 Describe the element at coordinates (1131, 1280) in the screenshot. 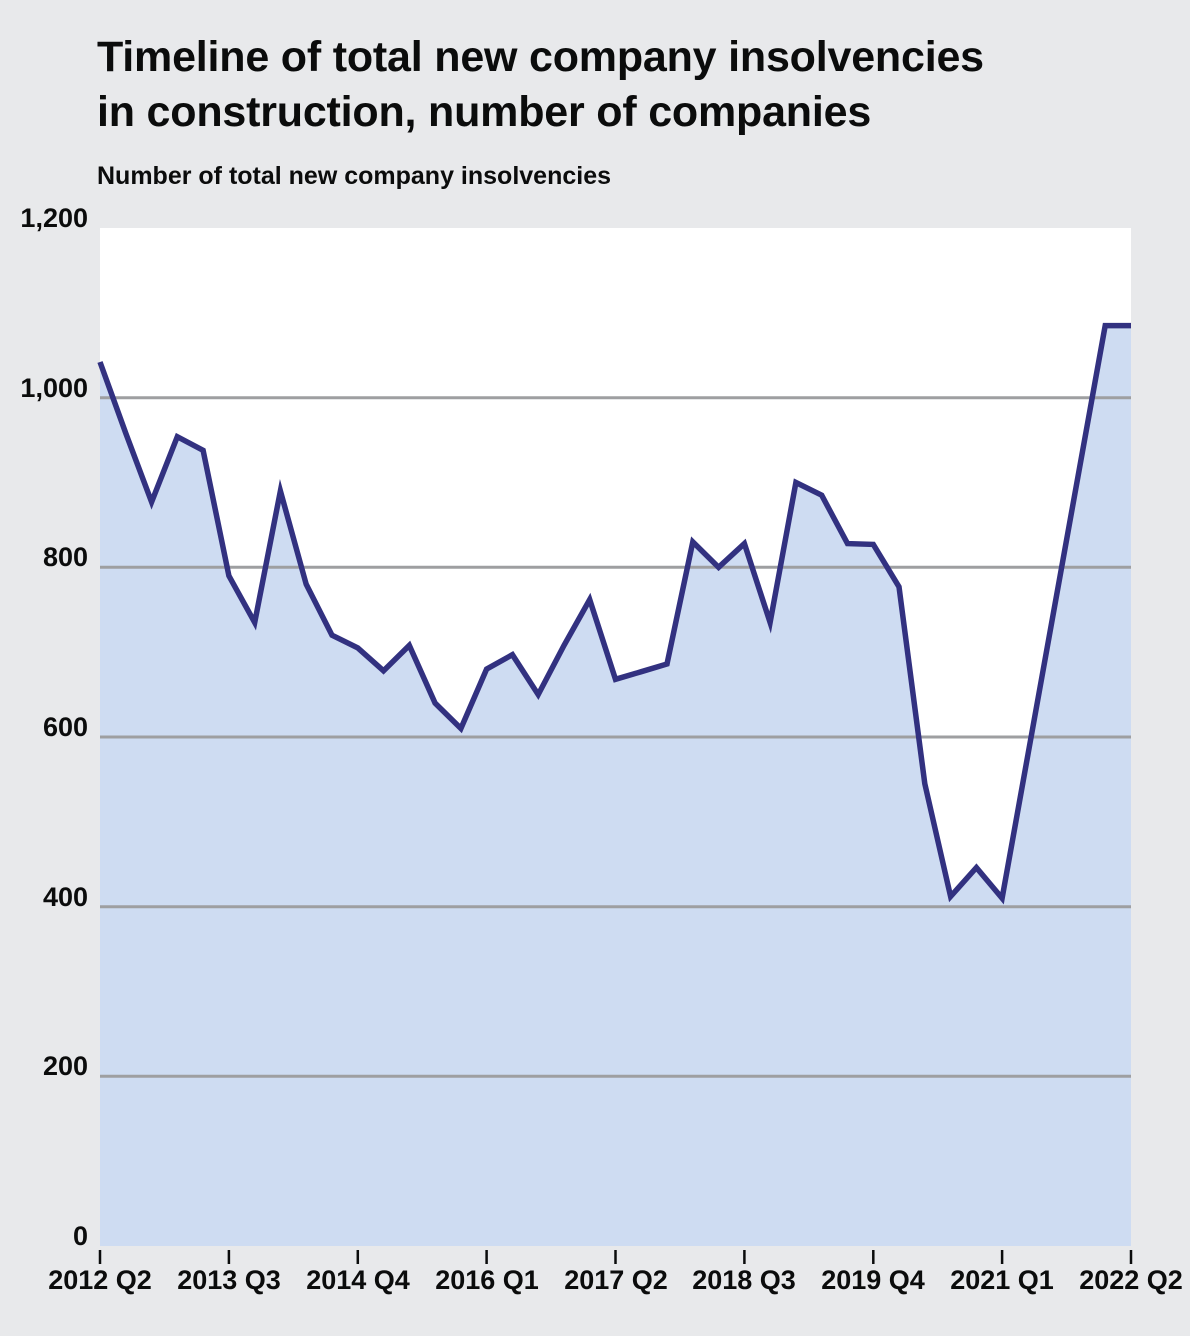

I see `x-axis-label-2022-q2: 2022 Q2` at that location.